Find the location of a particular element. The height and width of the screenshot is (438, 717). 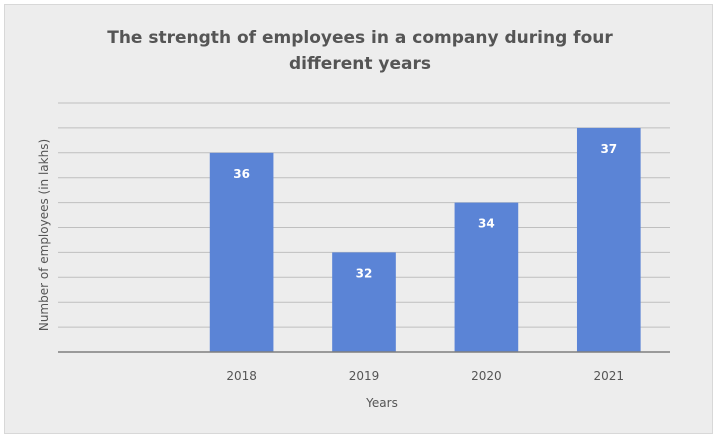

y-axis-label: Number of employees (in lakhs) is located at coordinates (44, 235).